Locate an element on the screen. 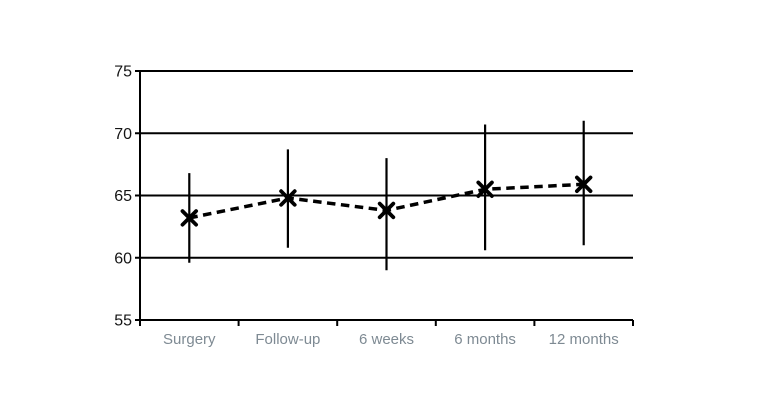 The image size is (768, 400). y-tick-label: 60 is located at coordinates (123, 258).